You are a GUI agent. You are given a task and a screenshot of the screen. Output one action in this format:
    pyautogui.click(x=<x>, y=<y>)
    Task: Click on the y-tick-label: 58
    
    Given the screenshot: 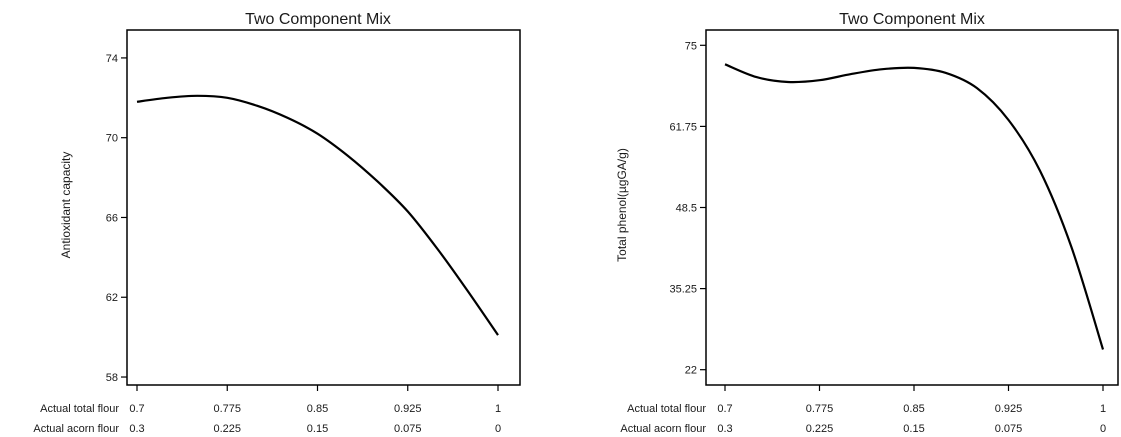 What is the action you would take?
    pyautogui.click(x=112, y=378)
    